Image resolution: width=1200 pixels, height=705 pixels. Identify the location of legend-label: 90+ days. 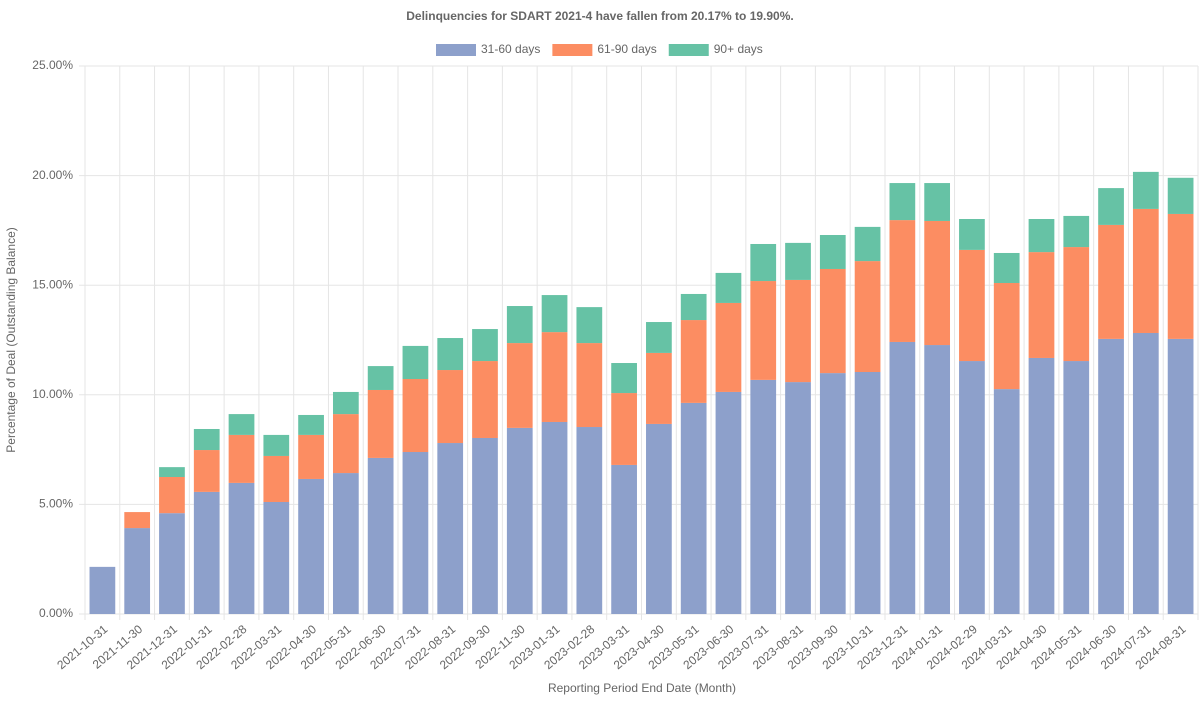
(738, 49).